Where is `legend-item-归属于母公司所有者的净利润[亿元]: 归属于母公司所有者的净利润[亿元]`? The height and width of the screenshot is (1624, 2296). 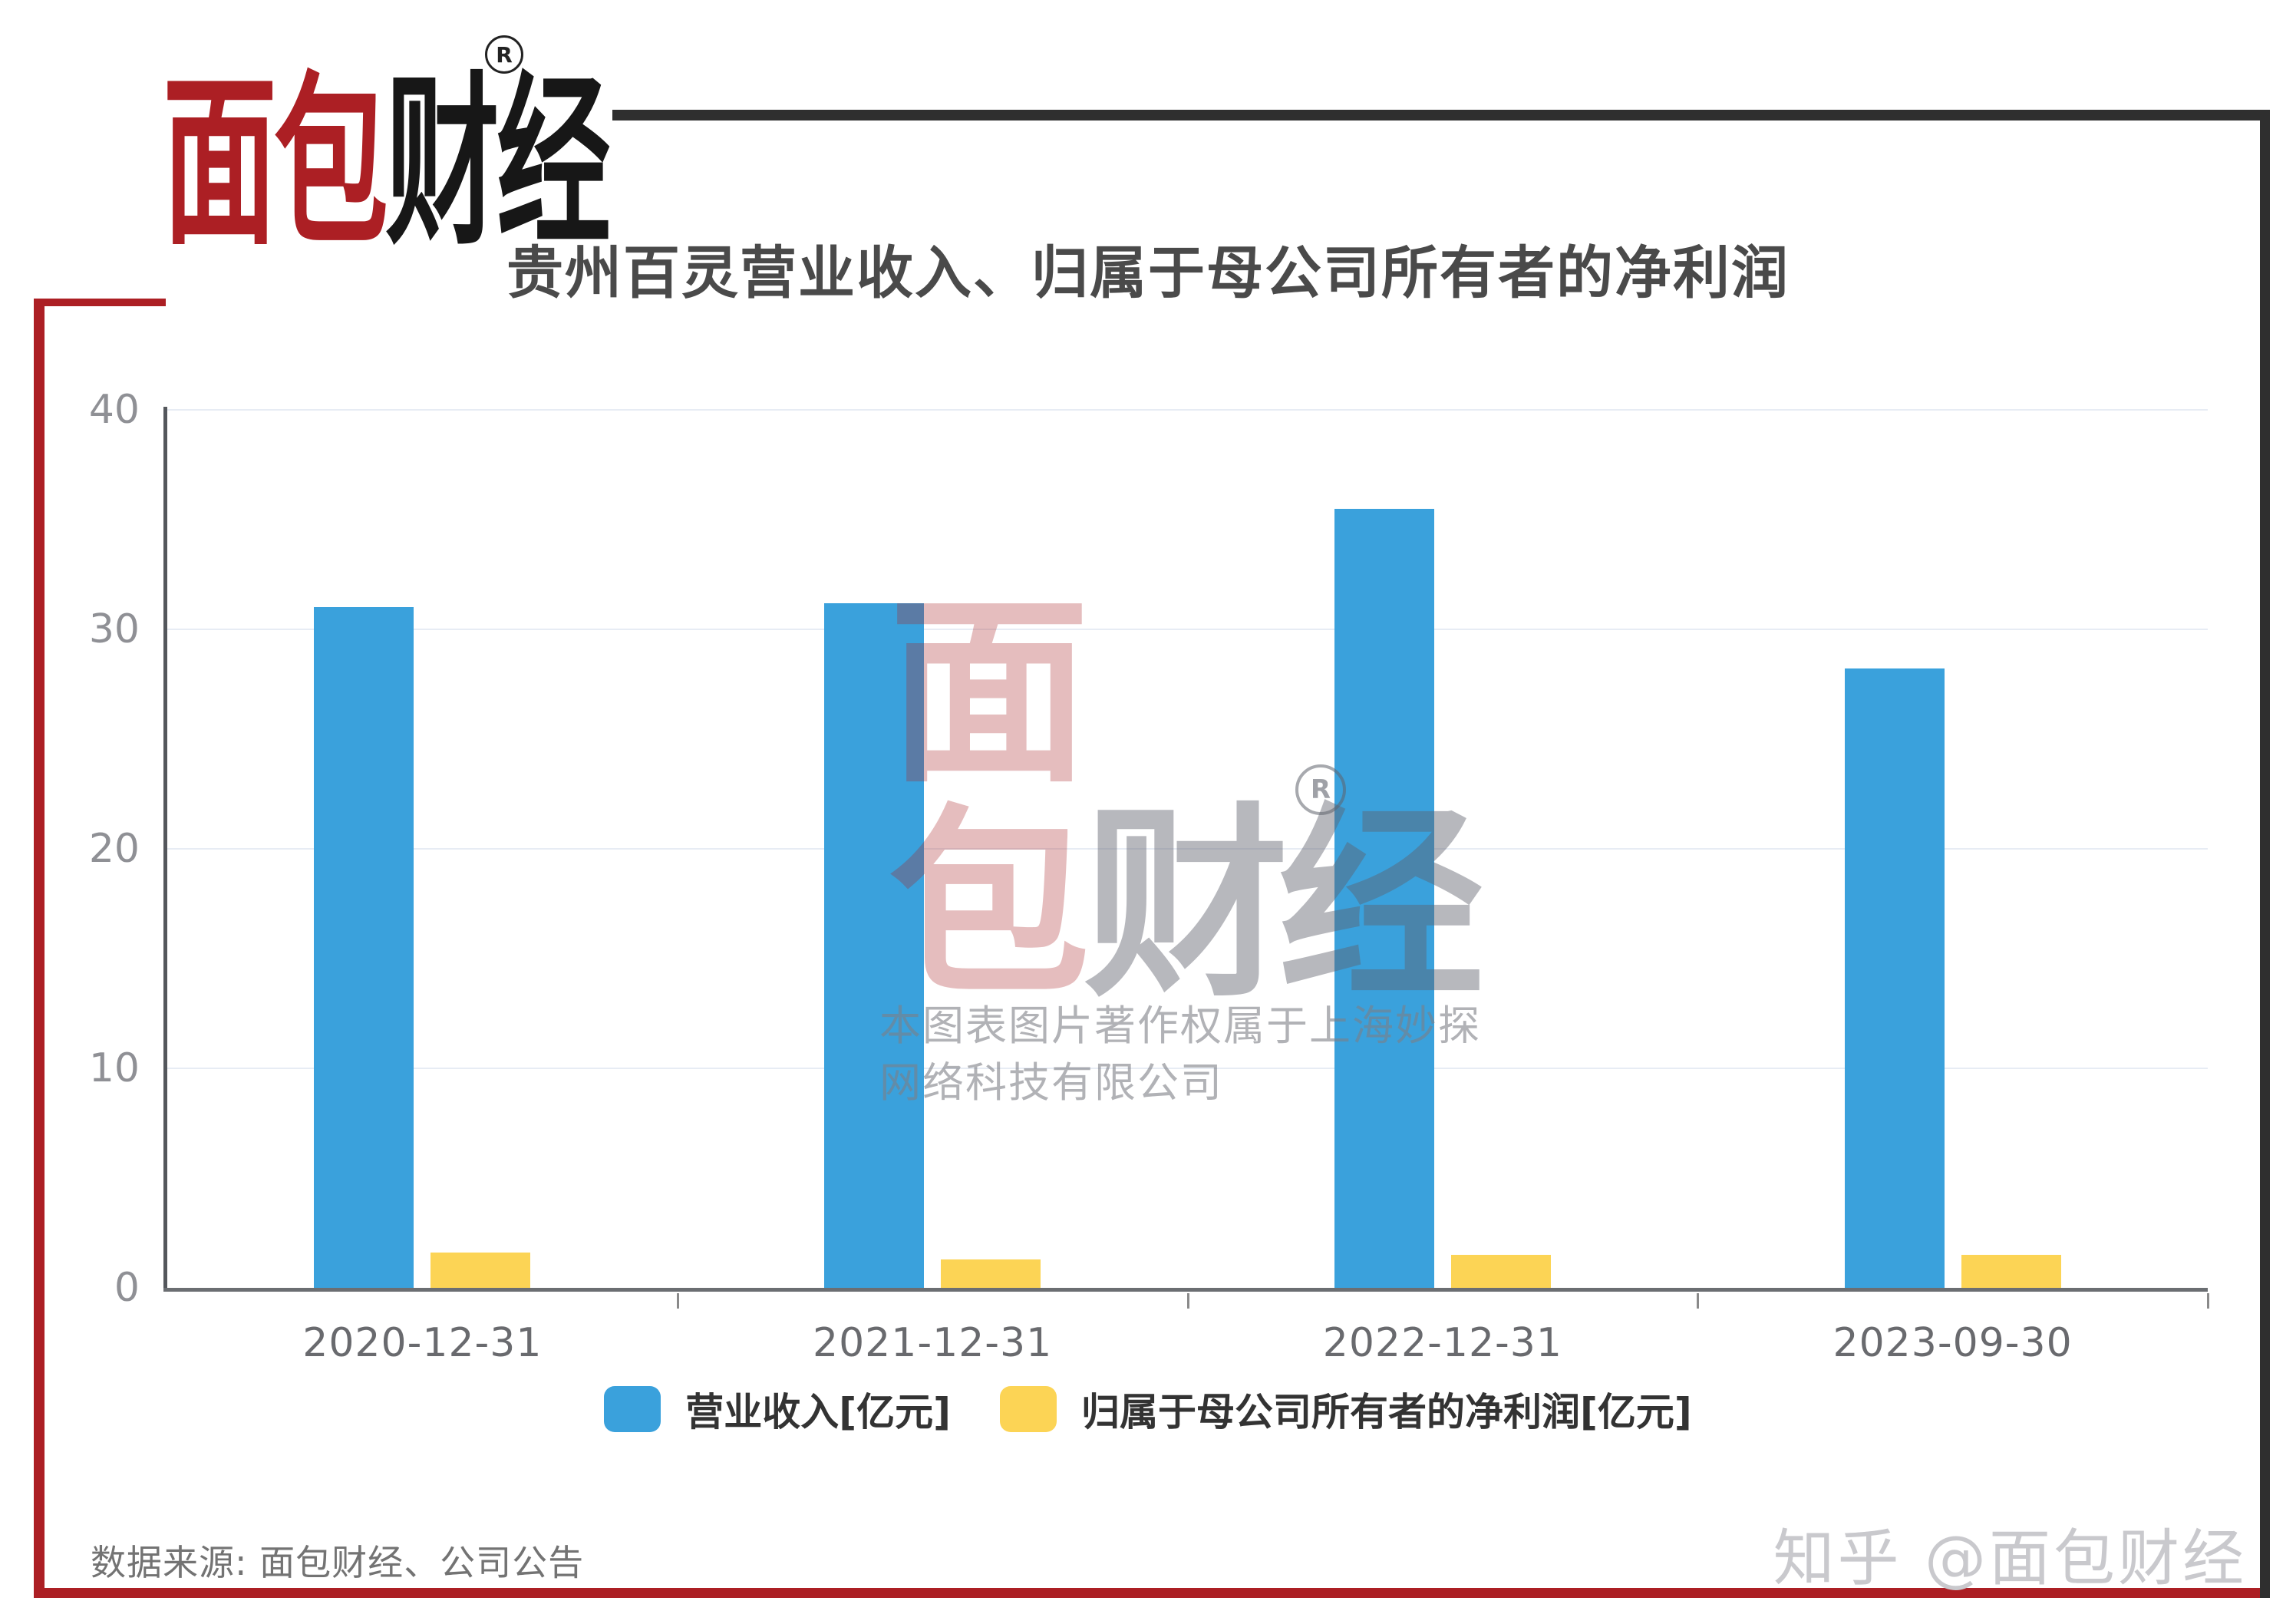
legend-item-归属于母公司所有者的净利润[亿元]: 归属于母公司所有者的净利润[亿元] is located at coordinates (1346, 1409).